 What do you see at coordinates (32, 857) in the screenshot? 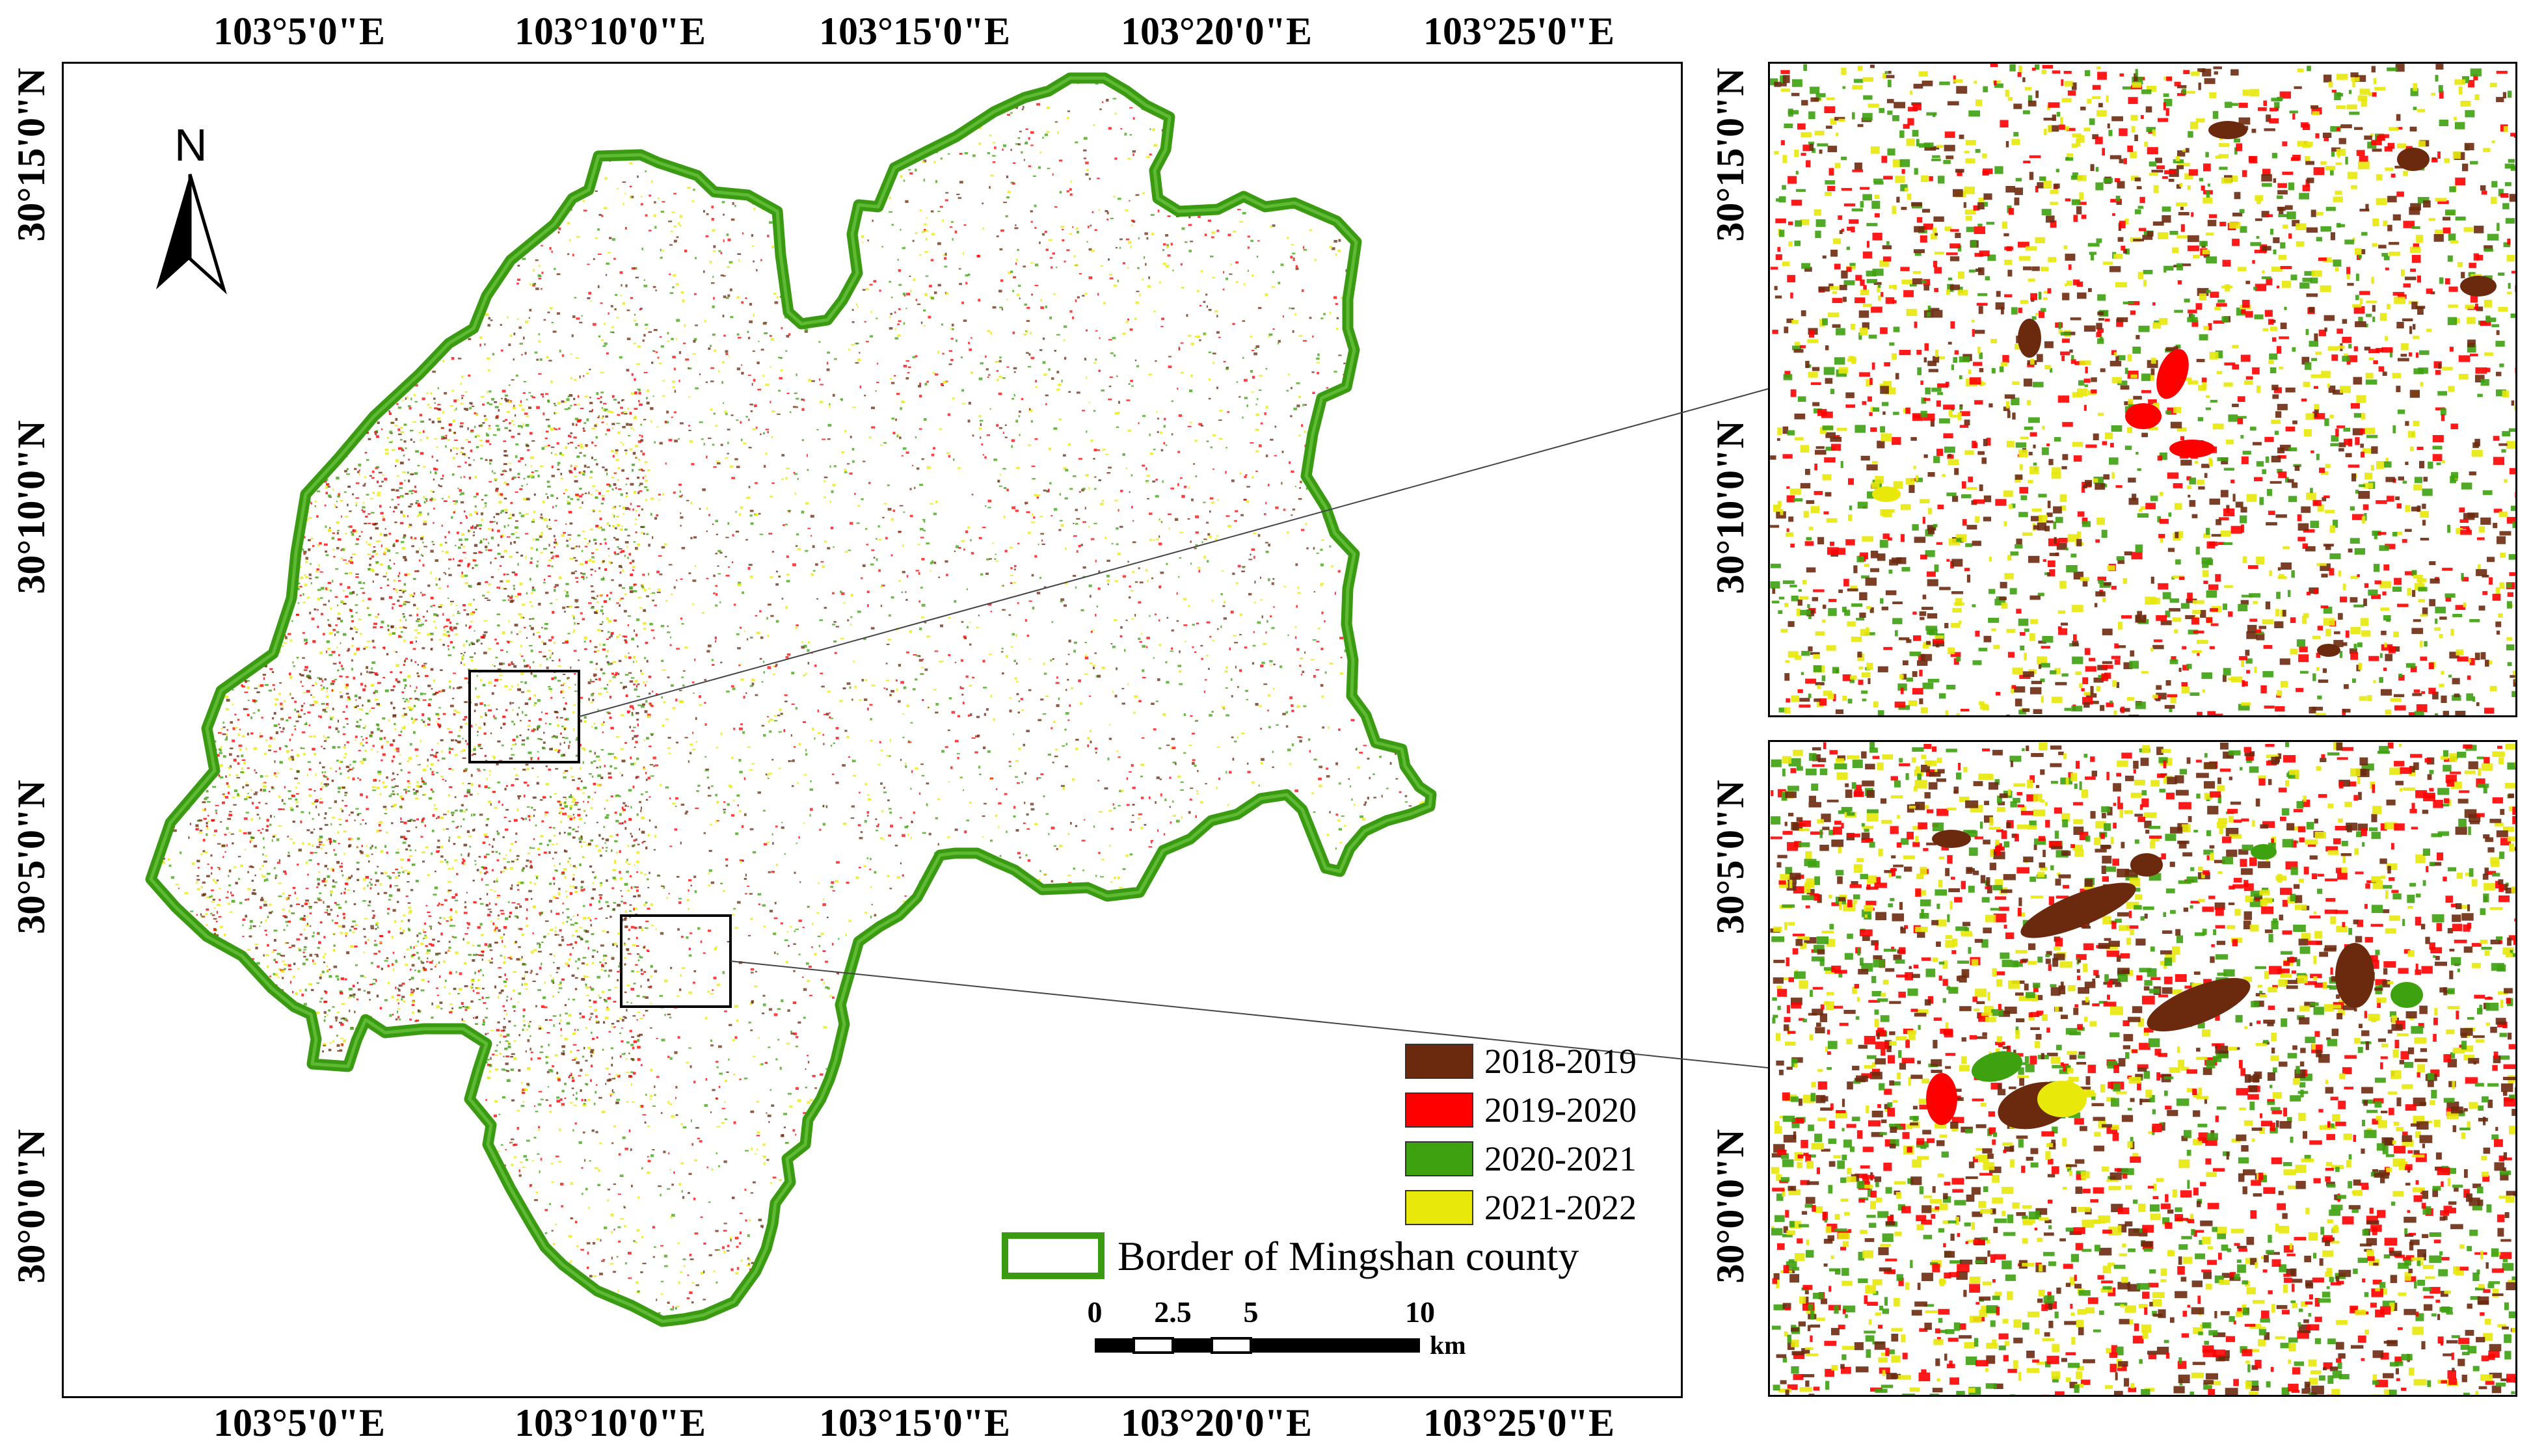
I see `lat-label-main-3: 30°5'0"N` at bounding box center [32, 857].